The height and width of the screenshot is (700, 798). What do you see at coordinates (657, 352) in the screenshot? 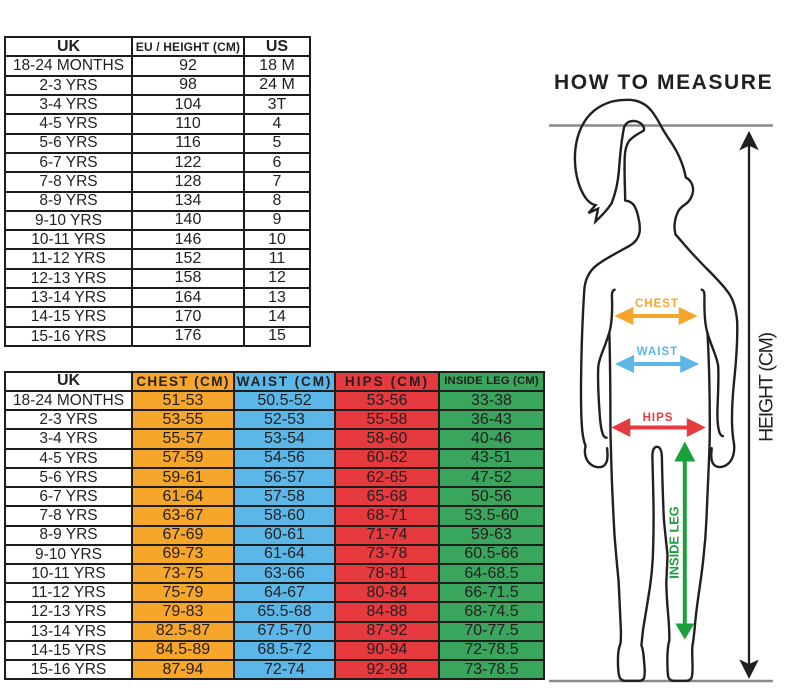
I see `svg-text: WAIST` at bounding box center [657, 352].